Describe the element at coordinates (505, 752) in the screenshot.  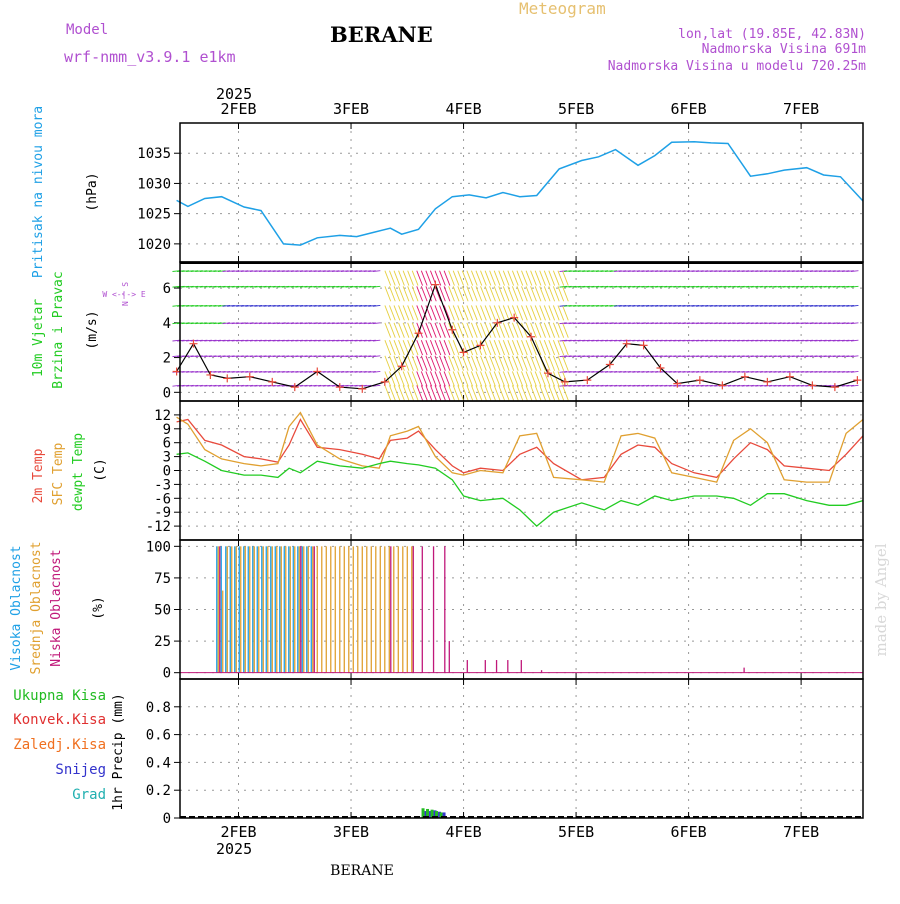
I see `precip-panel: 0 0.2 0.4 0.6 0.8` at that location.